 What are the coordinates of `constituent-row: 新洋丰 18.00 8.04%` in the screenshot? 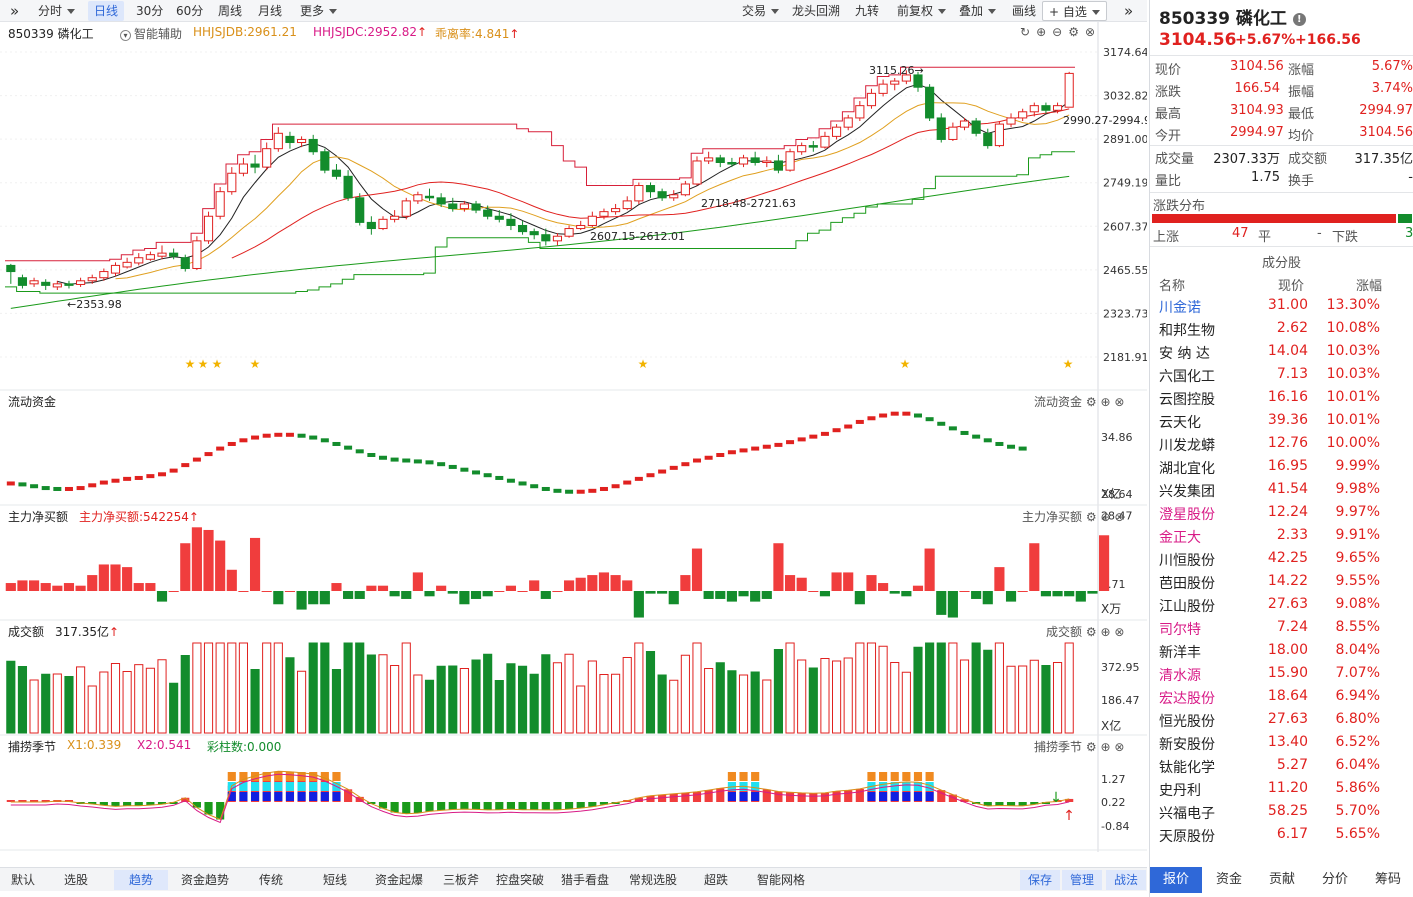 It's located at (1281, 653).